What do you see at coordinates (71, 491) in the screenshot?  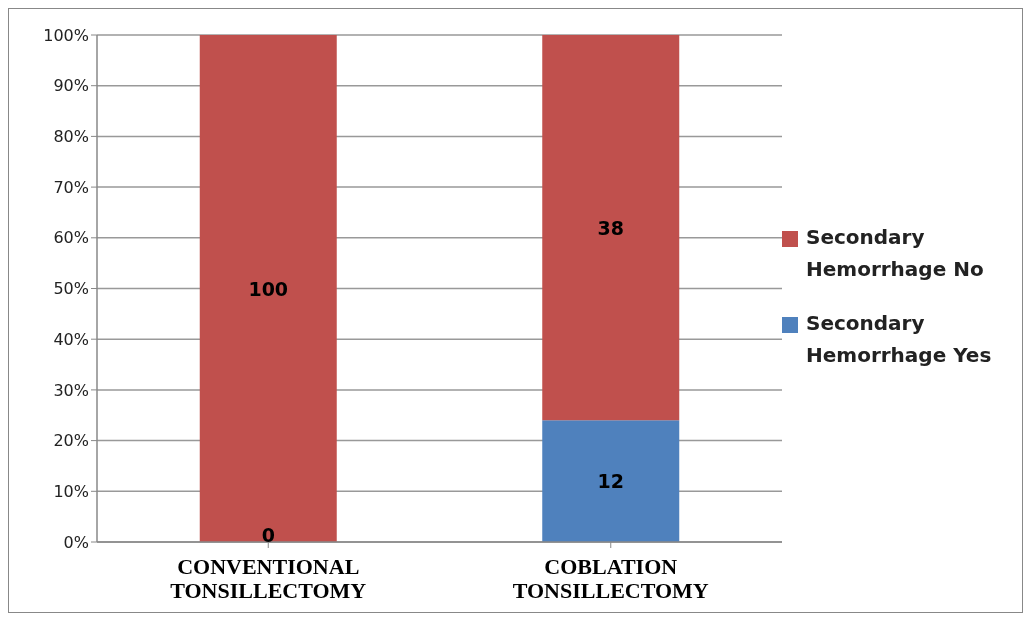 I see `y-tick-label: 10%` at bounding box center [71, 491].